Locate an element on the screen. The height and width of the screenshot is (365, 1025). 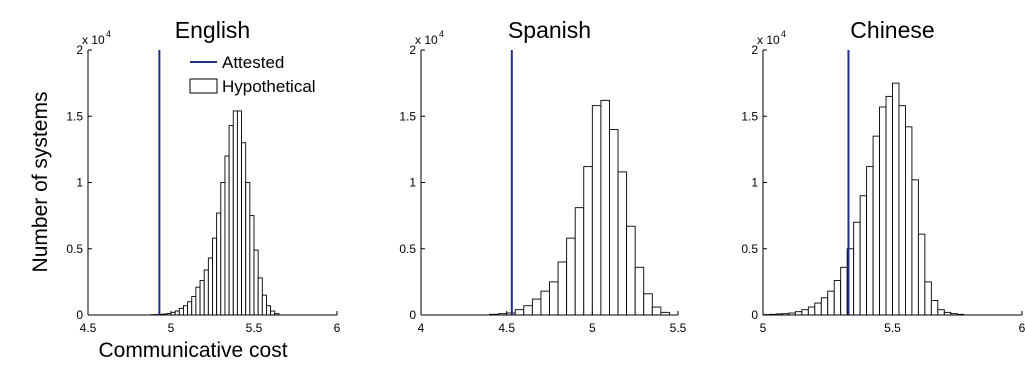
panel-title: English is located at coordinates (212, 30).